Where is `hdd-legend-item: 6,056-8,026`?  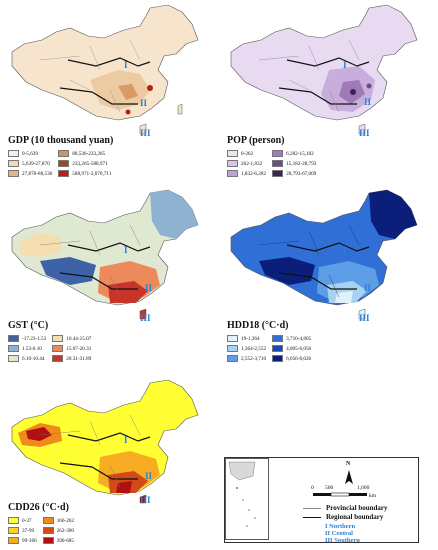
hdd-legend-item: 6,056-8,026 is located at coordinates (291, 358).